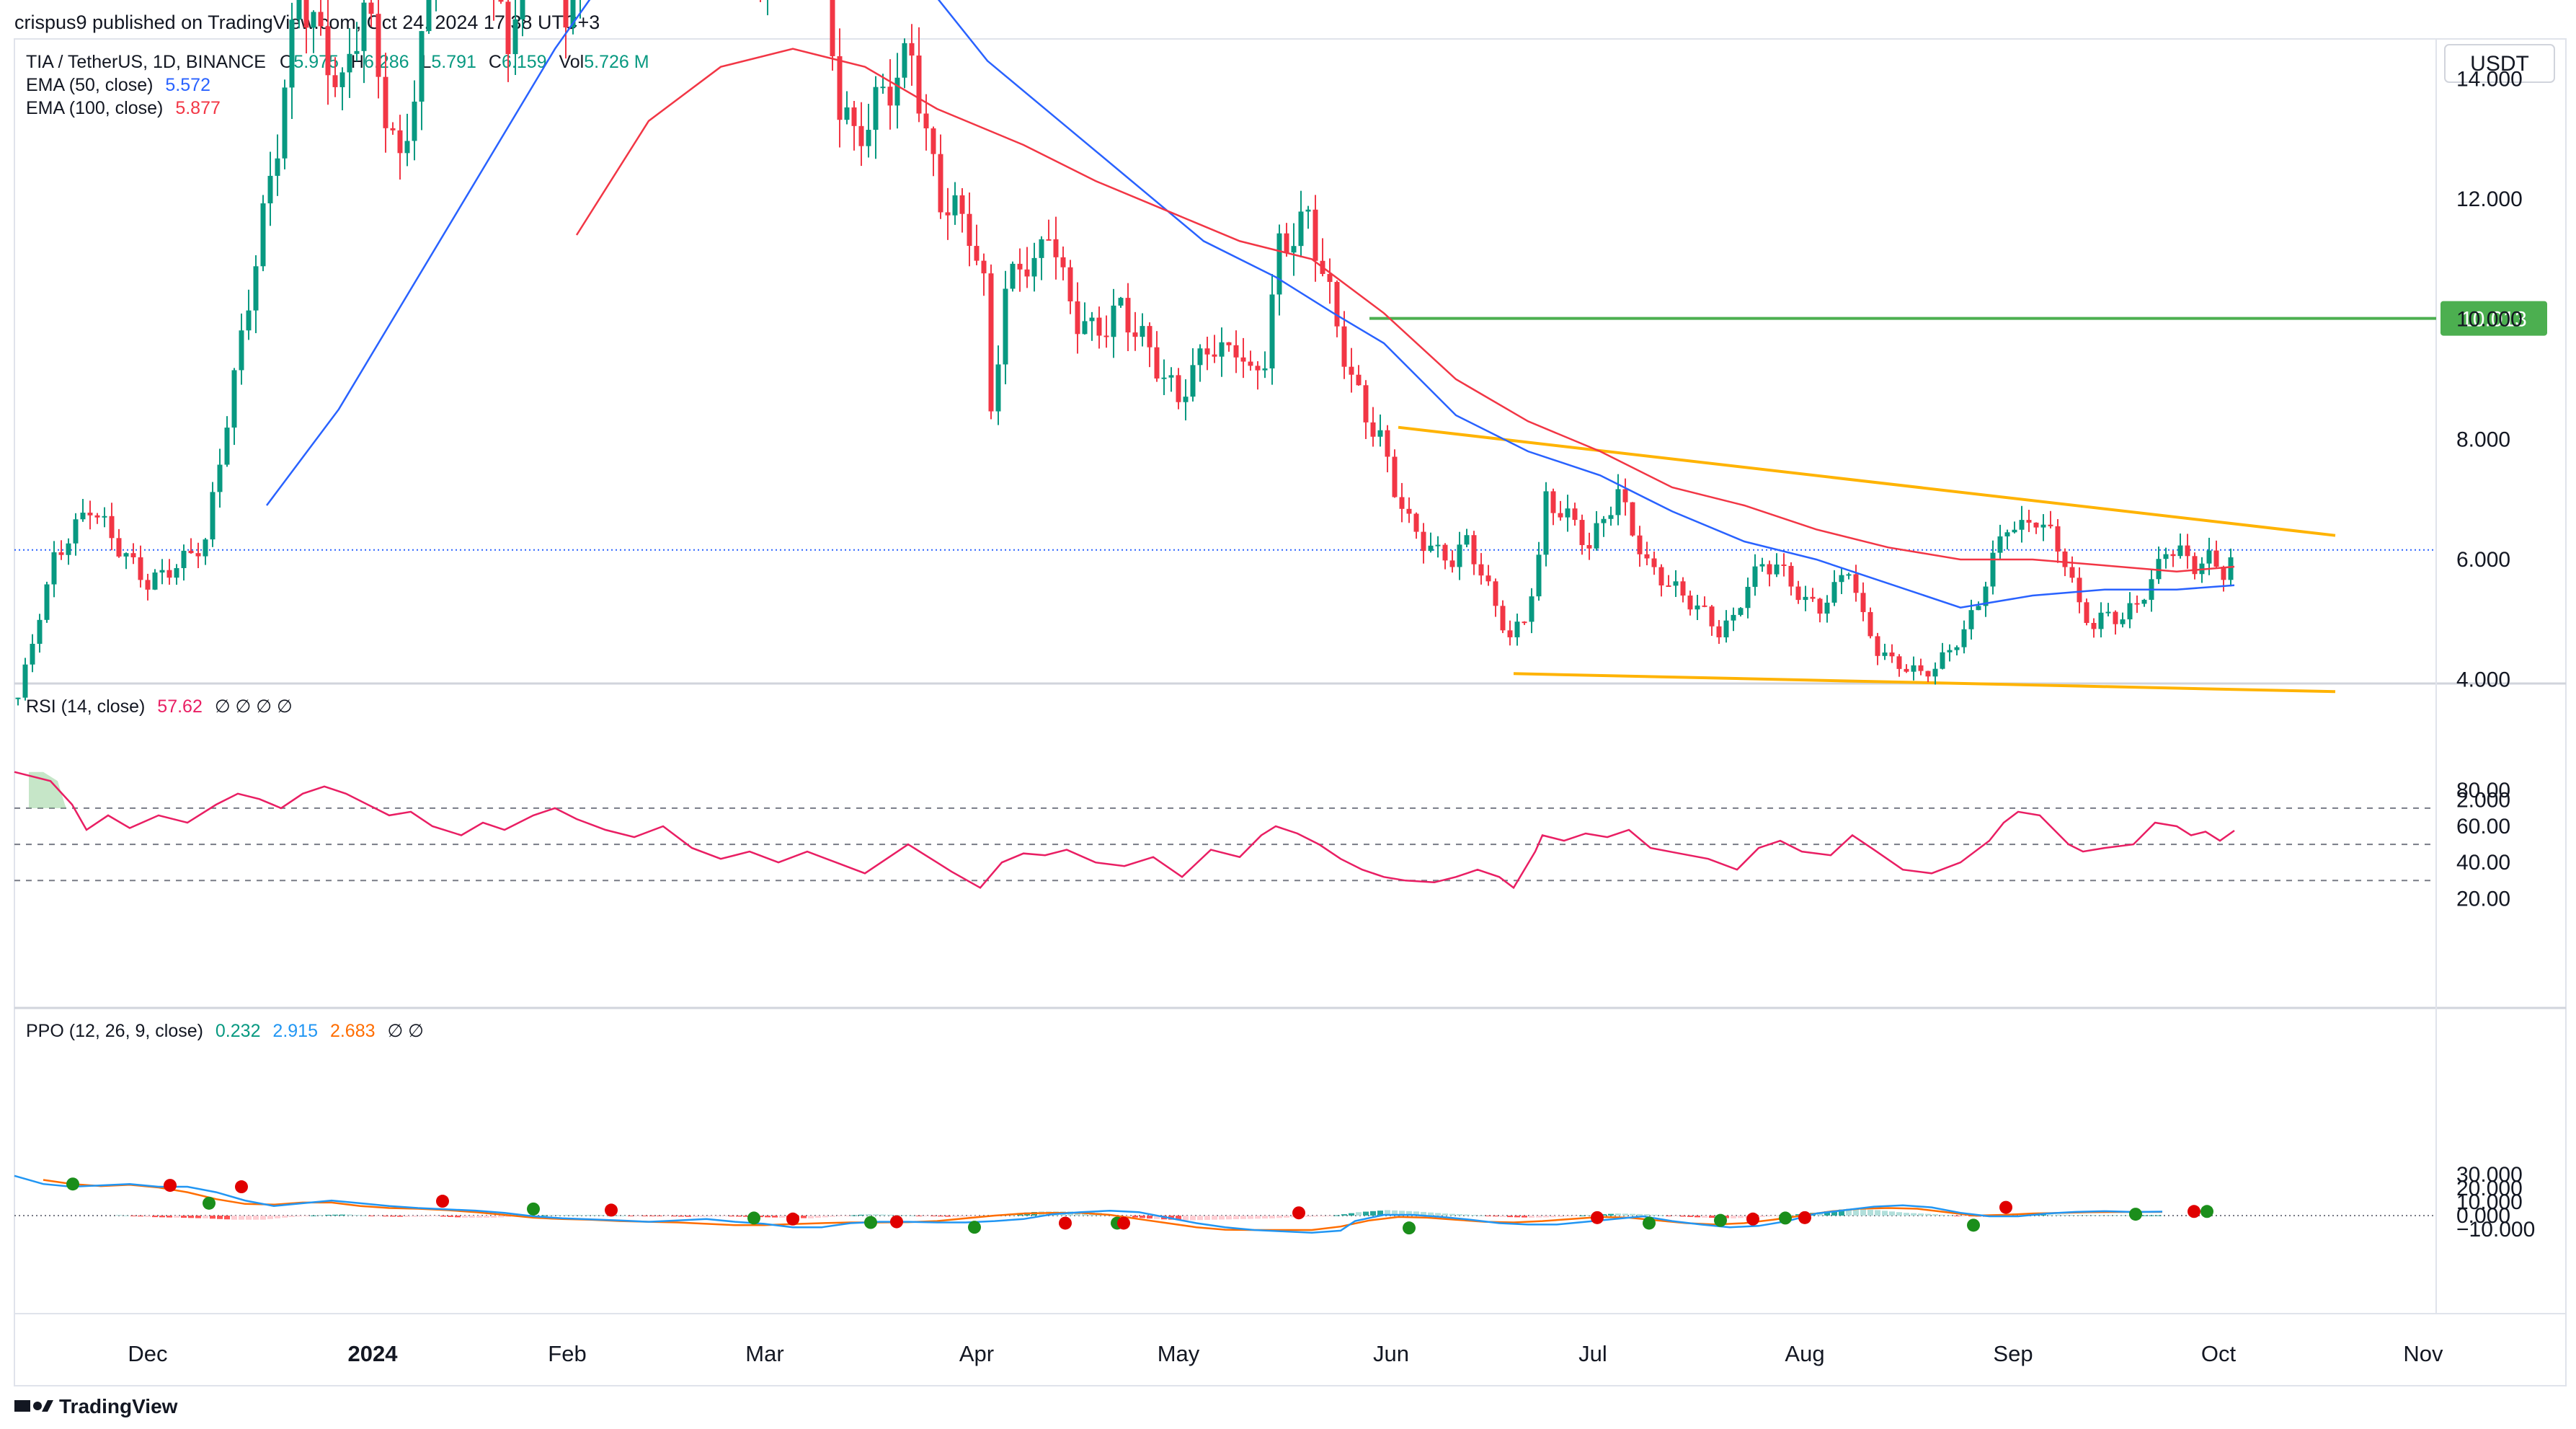  Describe the element at coordinates (1867, 481) in the screenshot. I see `channel-upper-line` at that location.